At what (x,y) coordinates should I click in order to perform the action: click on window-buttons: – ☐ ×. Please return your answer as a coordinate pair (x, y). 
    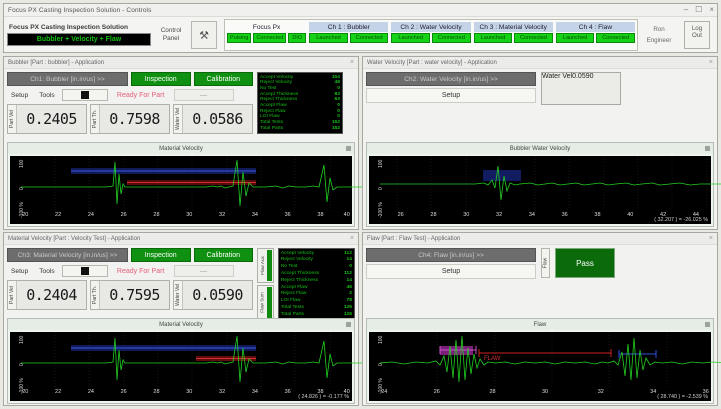
    Looking at the image, I should click on (699, 10).